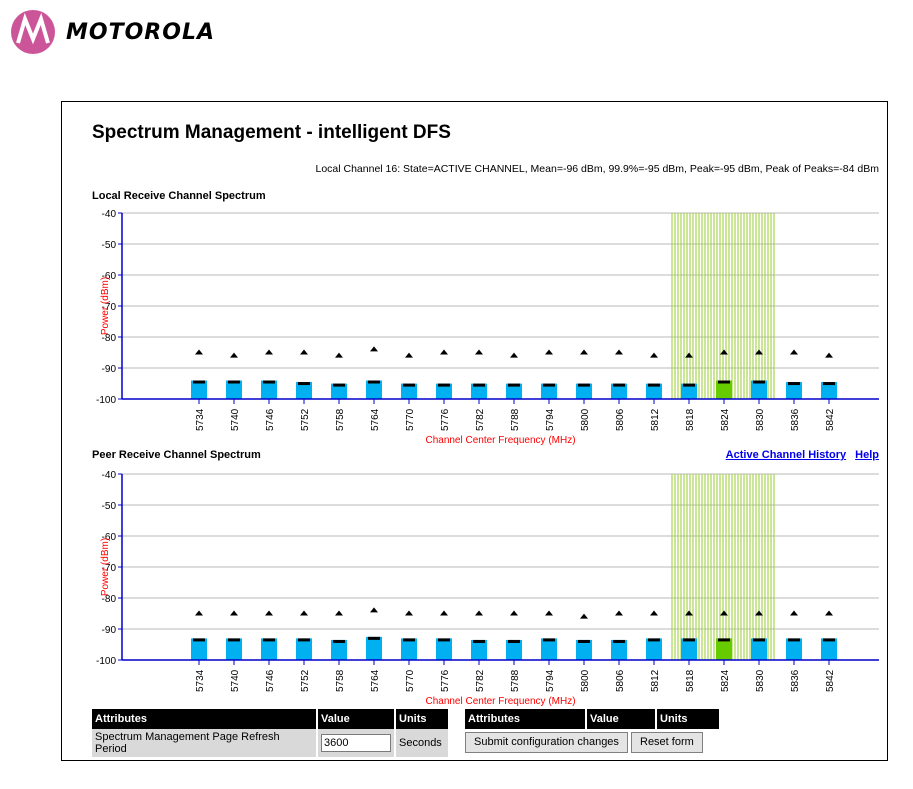 This screenshot has height=789, width=913. I want to click on local-xtick-label-5806: 5806, so click(620, 419).